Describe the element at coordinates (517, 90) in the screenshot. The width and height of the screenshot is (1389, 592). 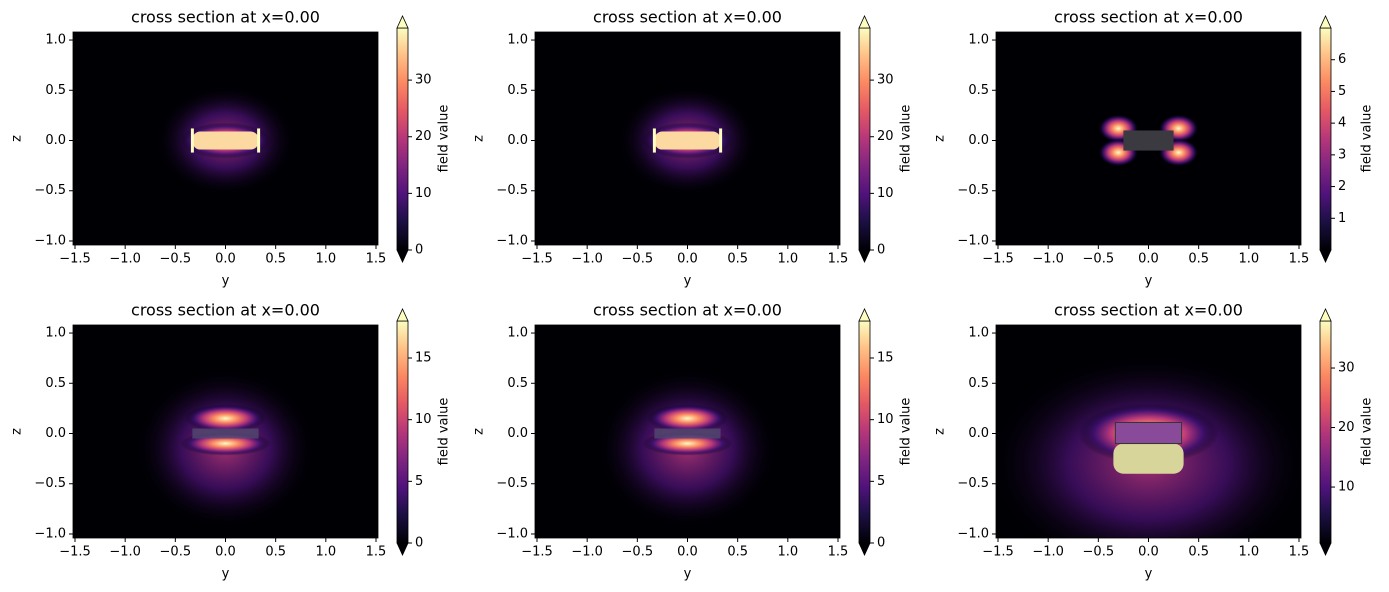
I see `y-tick-label: 0.5` at that location.